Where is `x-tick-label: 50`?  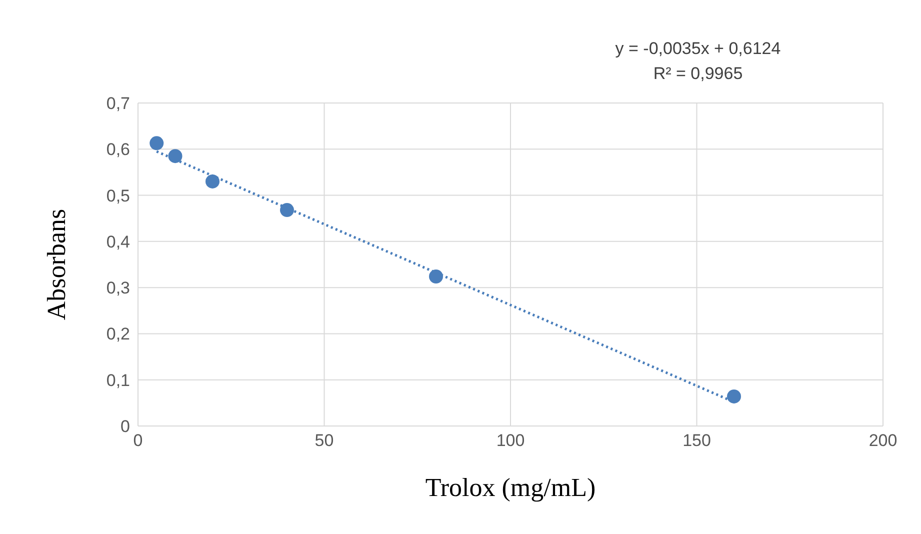 x-tick-label: 50 is located at coordinates (324, 440).